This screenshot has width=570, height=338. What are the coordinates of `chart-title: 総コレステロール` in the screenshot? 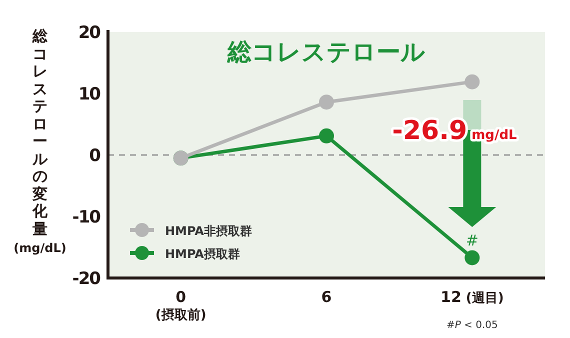 It's located at (326, 52).